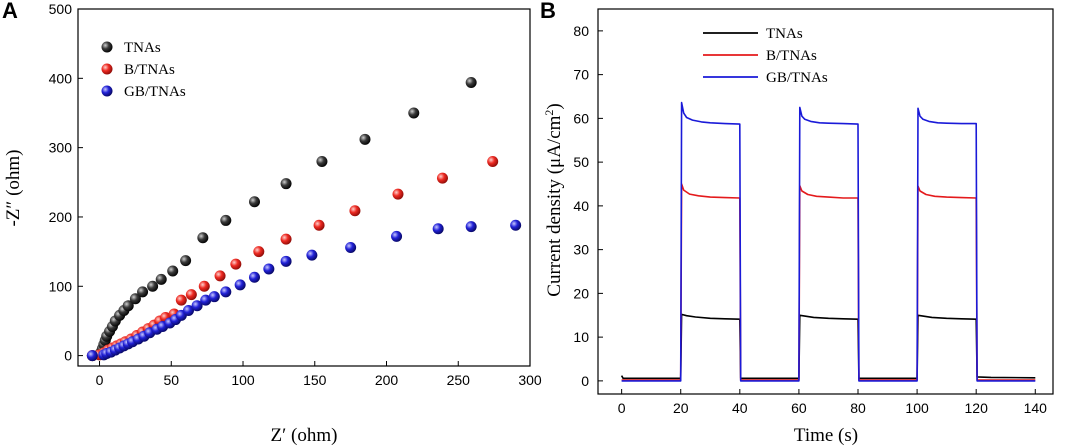 The width and height of the screenshot is (1065, 448). Describe the element at coordinates (107, 69) in the screenshot. I see `a-legend-marker-b-tnas` at that location.